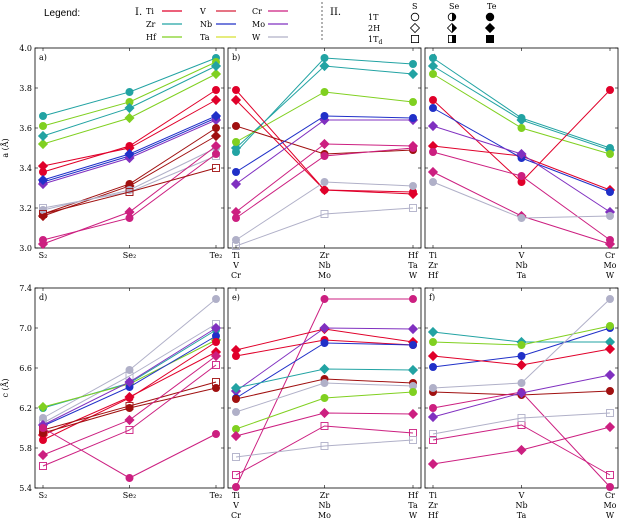 The height and width of the screenshot is (519, 623). What do you see at coordinates (25, 168) in the screenshot?
I see `y-tick-label: 3.4` at bounding box center [25, 168].